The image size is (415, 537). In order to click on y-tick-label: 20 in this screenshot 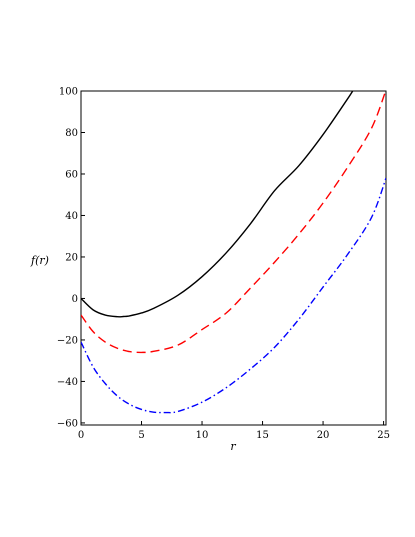, I will do `click(71, 257)`.